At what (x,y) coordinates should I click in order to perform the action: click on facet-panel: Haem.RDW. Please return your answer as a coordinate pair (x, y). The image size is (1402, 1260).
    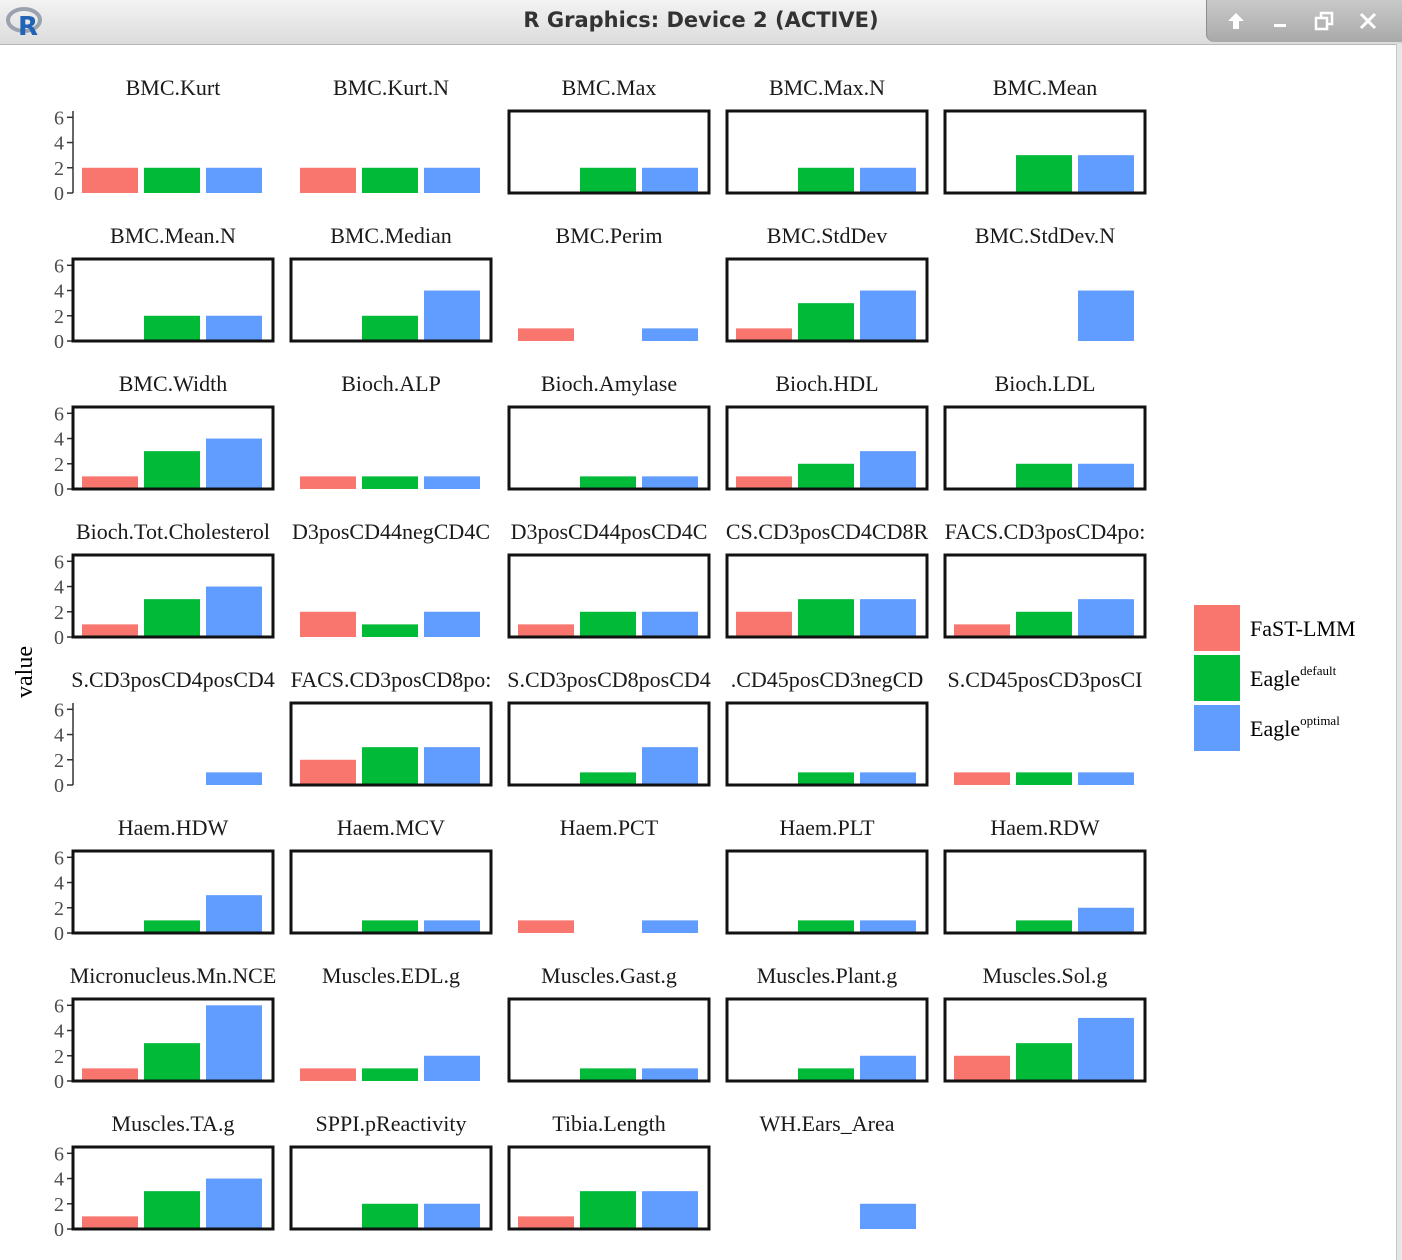
    Looking at the image, I should click on (1045, 875).